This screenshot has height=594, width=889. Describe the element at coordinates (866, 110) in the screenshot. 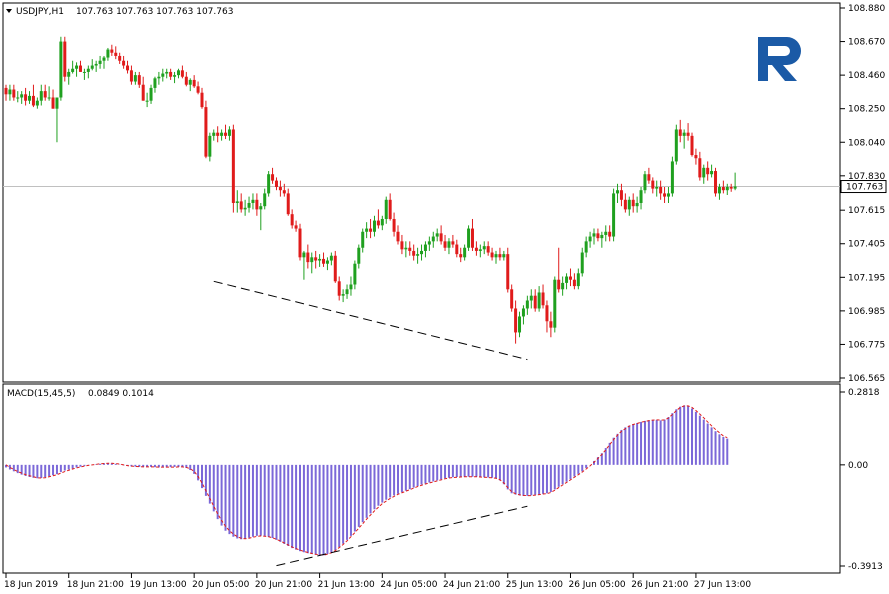

I see `price-y-tick-label: 108.250` at that location.